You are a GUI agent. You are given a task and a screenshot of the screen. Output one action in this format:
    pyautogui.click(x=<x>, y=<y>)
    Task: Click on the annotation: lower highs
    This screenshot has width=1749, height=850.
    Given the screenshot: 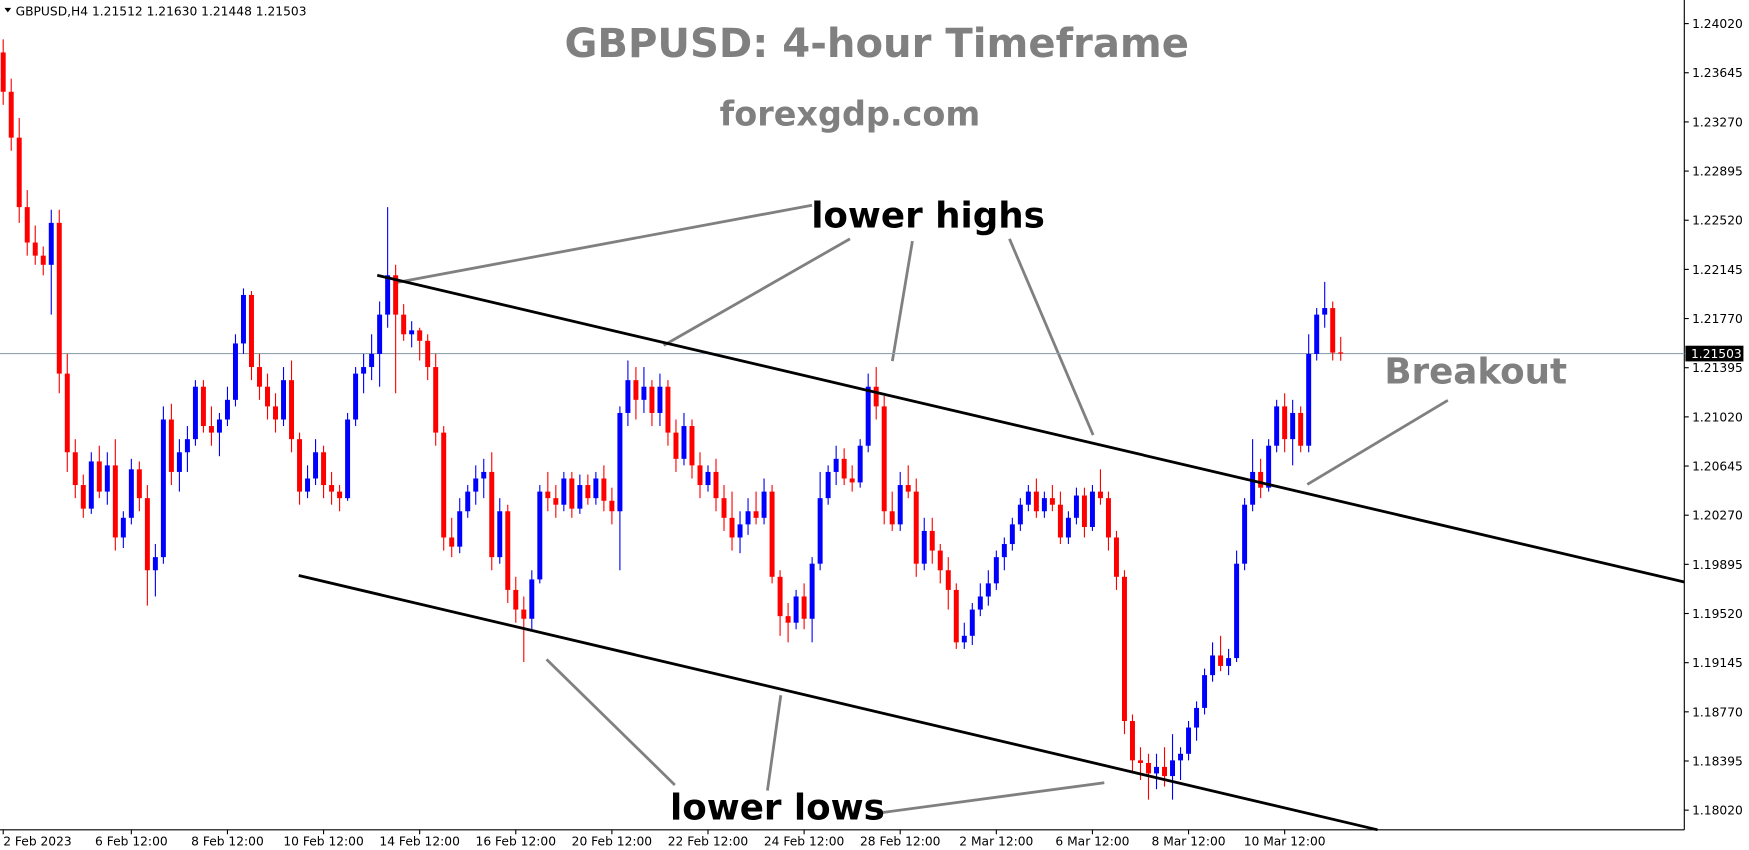 What is the action you would take?
    pyautogui.click(x=928, y=216)
    